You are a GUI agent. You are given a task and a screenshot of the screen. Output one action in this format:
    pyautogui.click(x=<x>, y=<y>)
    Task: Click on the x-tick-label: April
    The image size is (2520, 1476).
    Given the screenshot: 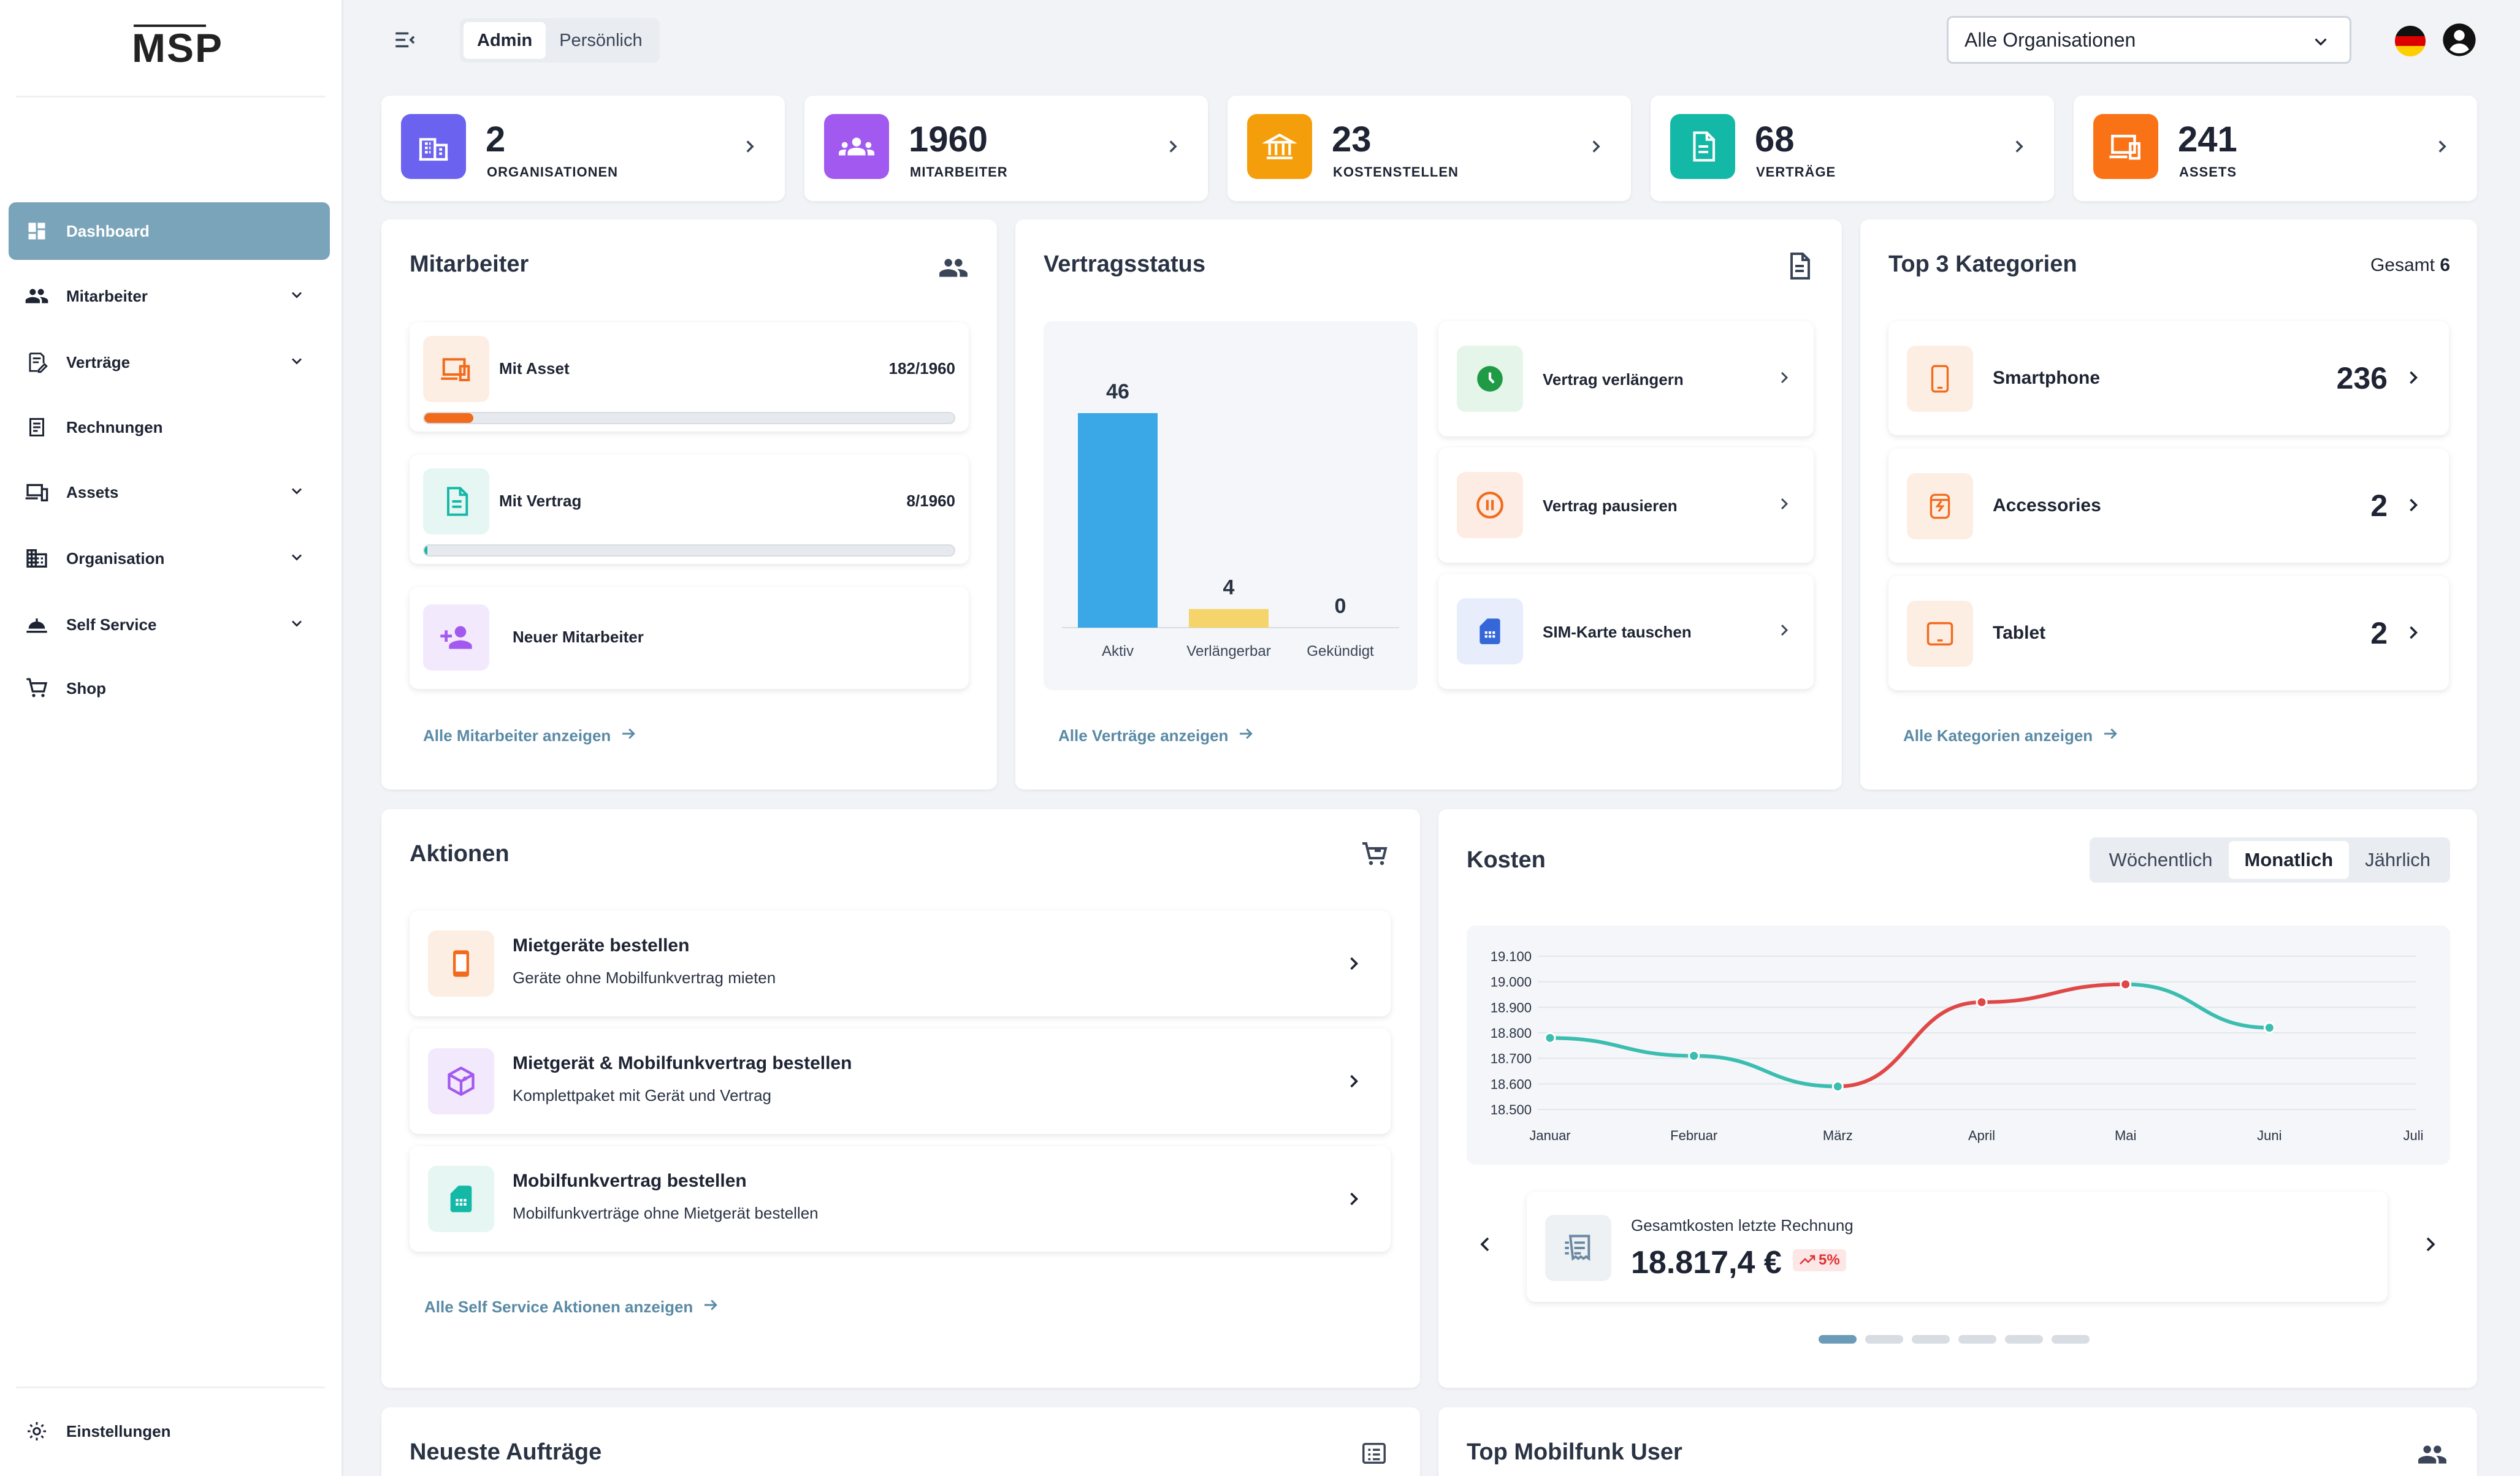 What is the action you would take?
    pyautogui.click(x=1981, y=1135)
    